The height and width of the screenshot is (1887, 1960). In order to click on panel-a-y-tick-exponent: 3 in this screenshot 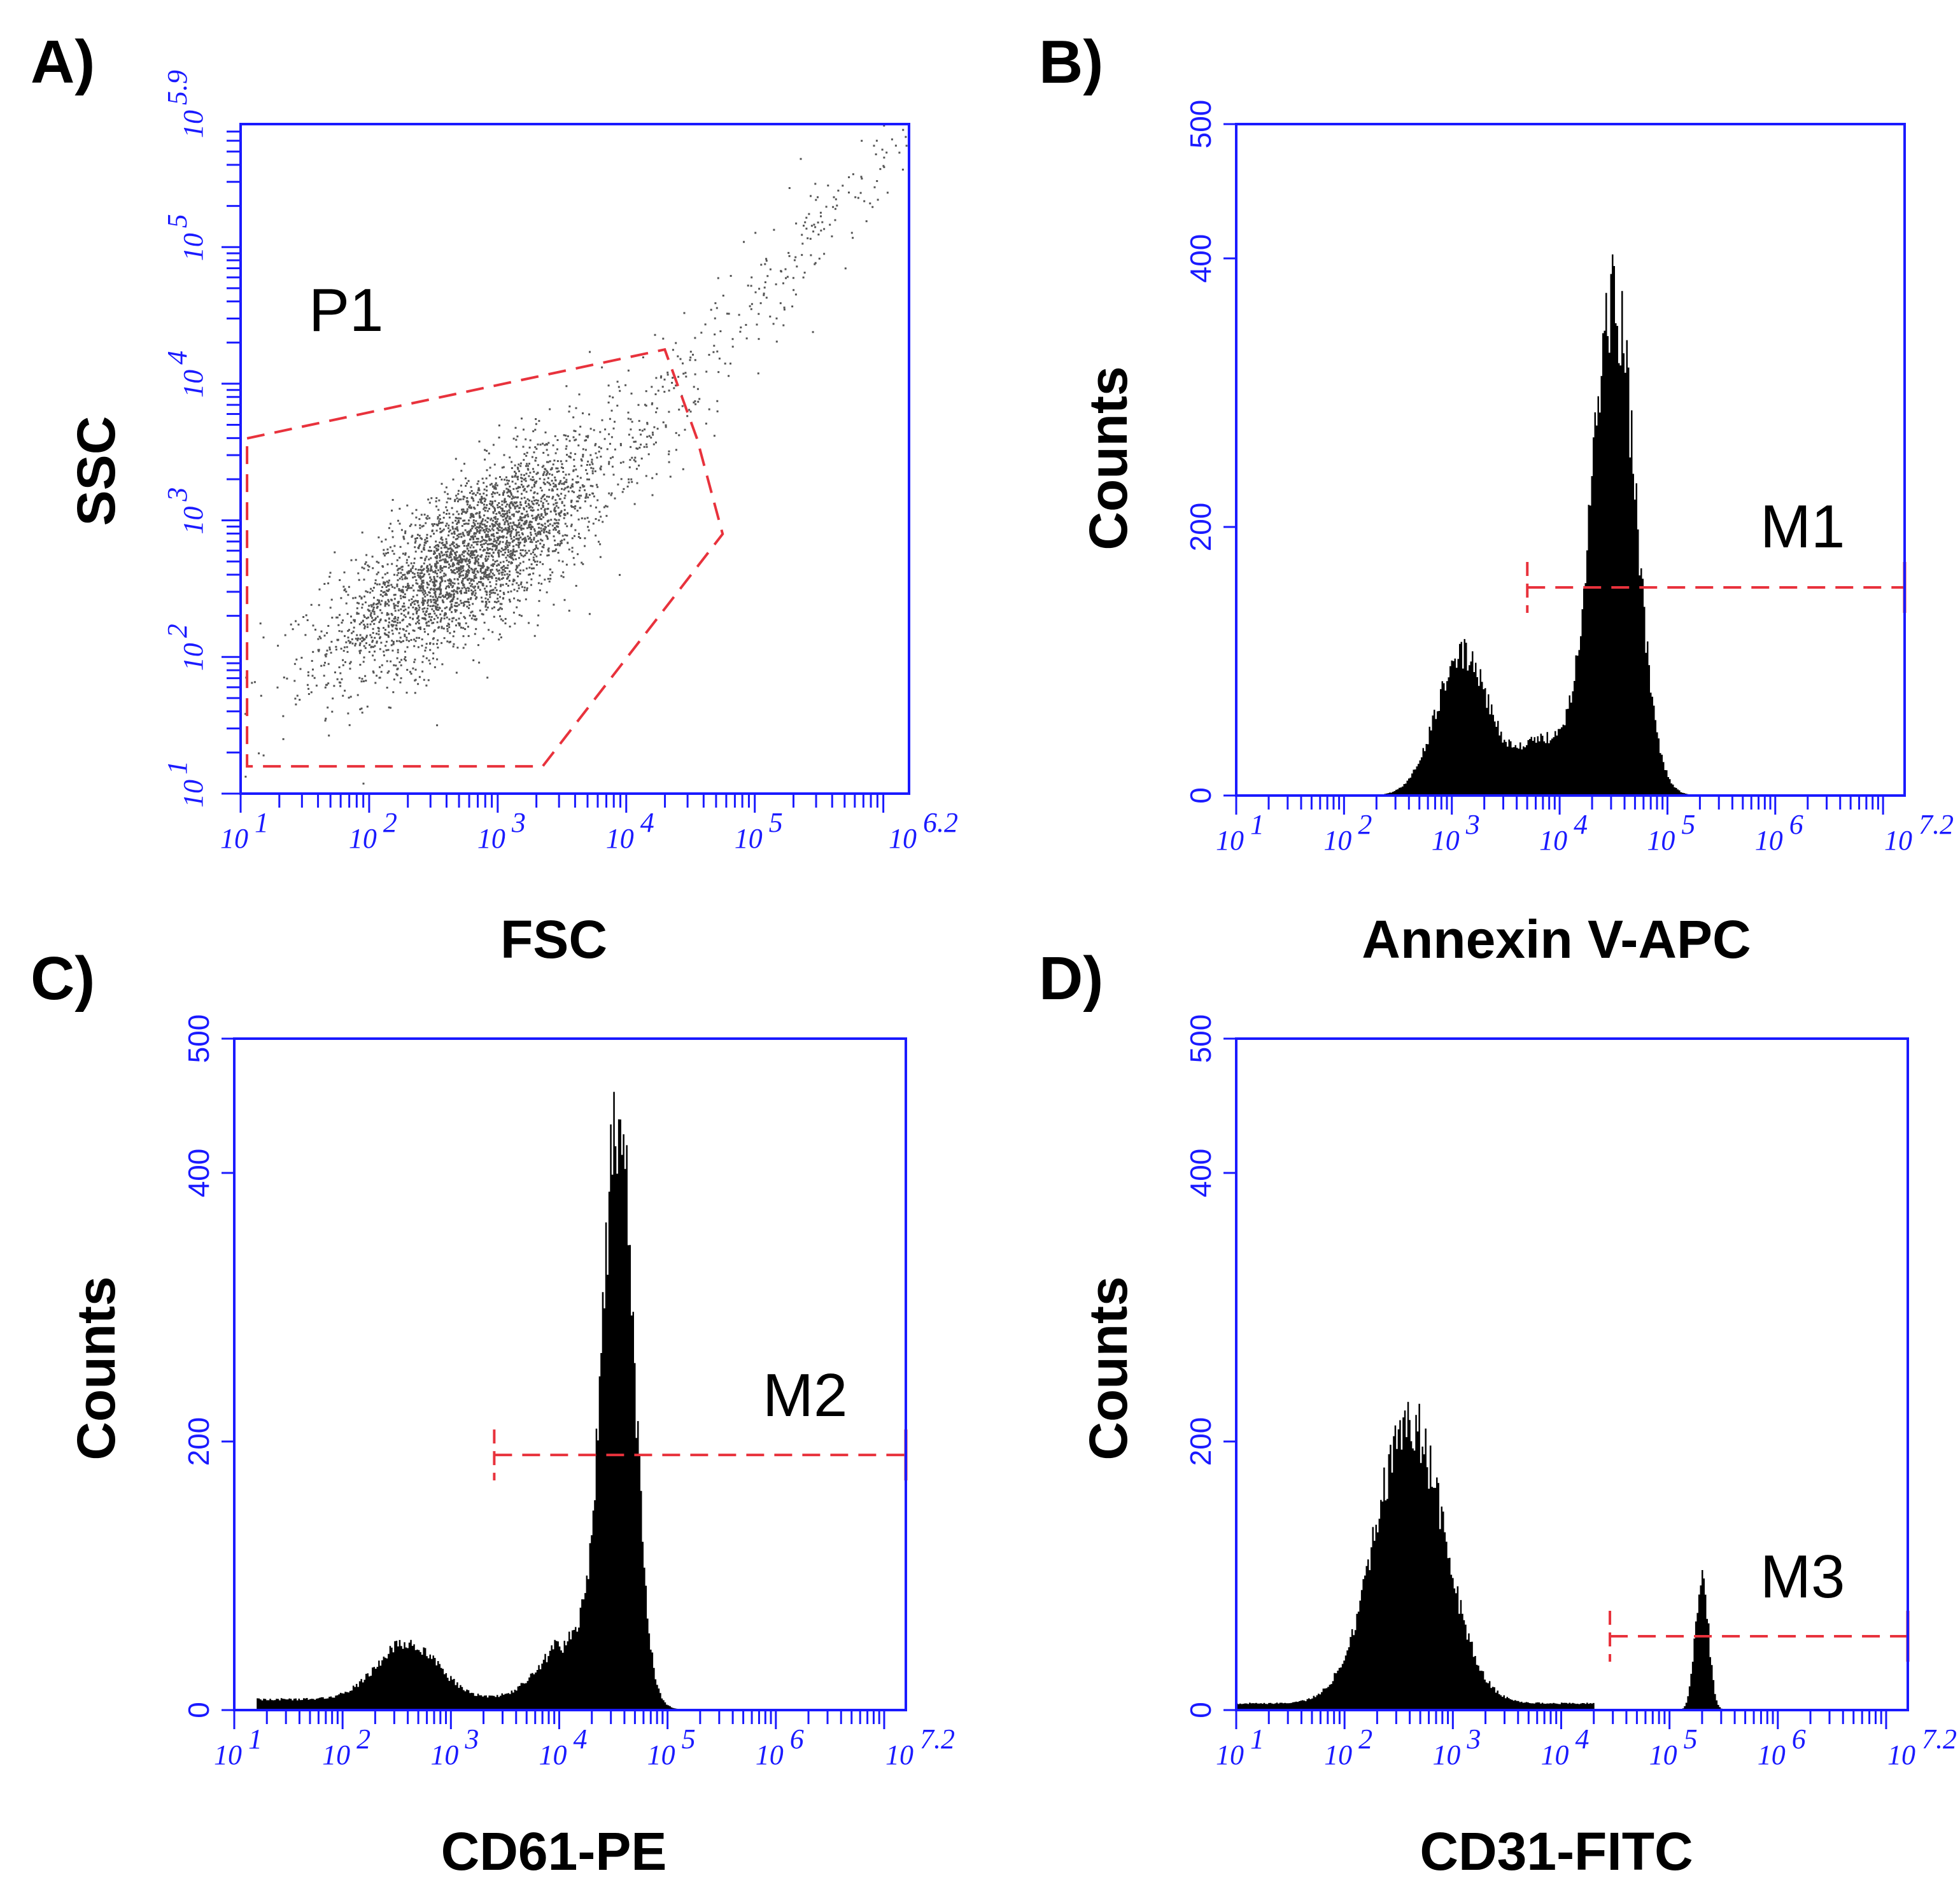, I will do `click(177, 495)`.